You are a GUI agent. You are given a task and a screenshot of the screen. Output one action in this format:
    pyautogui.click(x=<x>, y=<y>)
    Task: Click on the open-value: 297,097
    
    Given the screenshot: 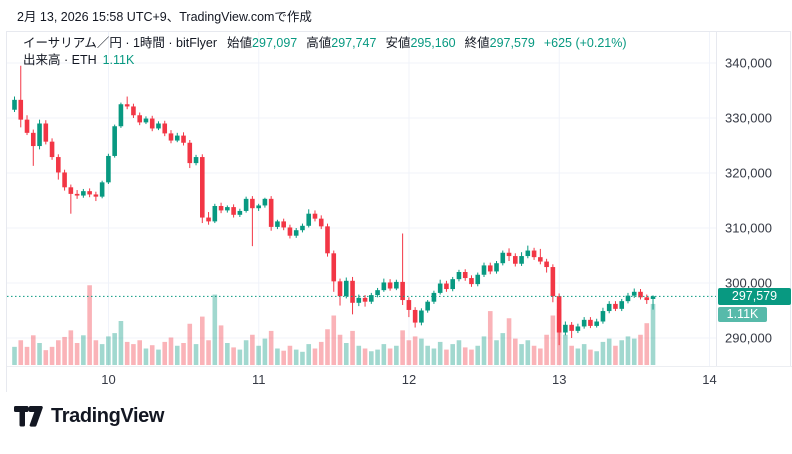 What is the action you would take?
    pyautogui.click(x=275, y=43)
    